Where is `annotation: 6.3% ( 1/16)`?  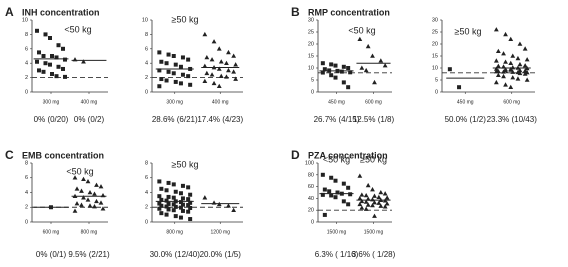
annotation: 6.3% ( 1/16) is located at coordinates (337, 254).